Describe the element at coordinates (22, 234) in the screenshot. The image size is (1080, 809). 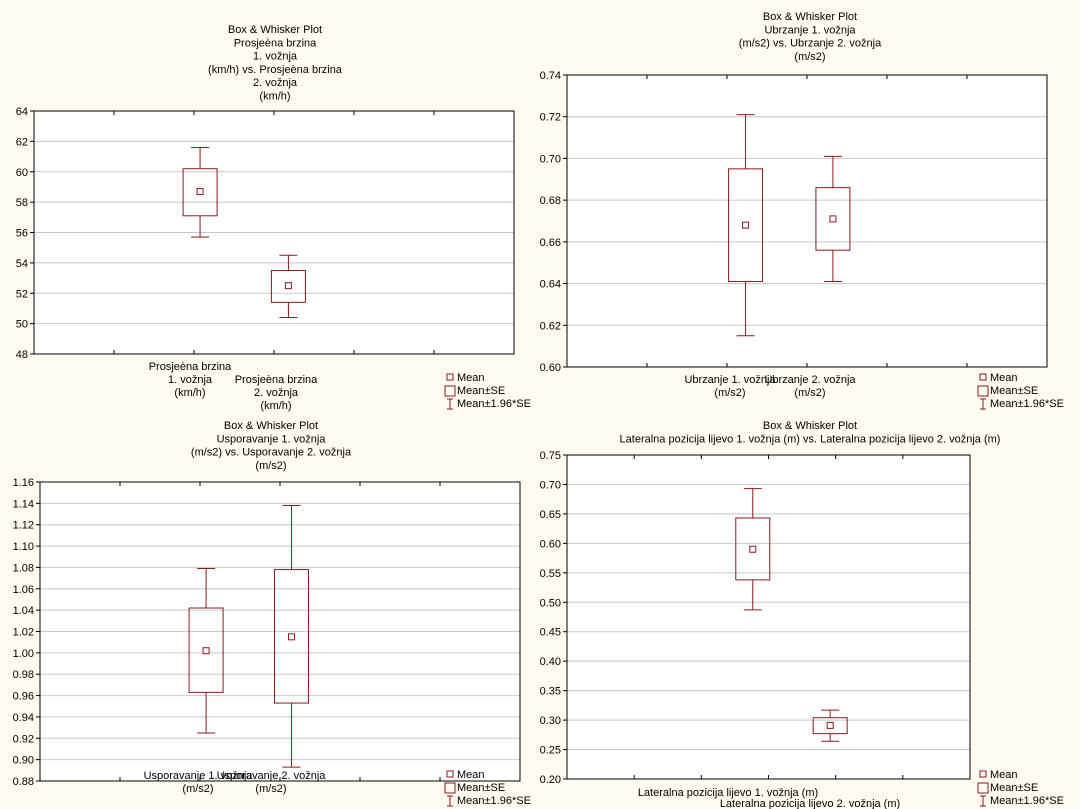
I see `y-tick-label: 56` at that location.